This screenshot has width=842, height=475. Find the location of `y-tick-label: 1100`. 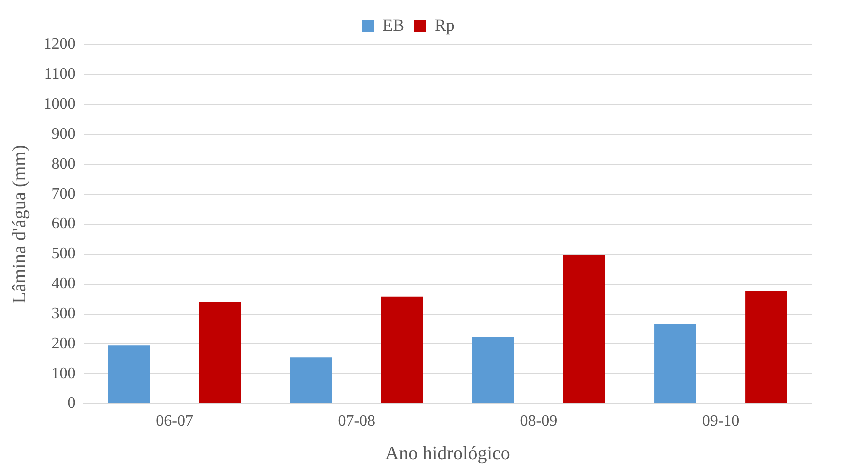

y-tick-label: 1100 is located at coordinates (60, 75).